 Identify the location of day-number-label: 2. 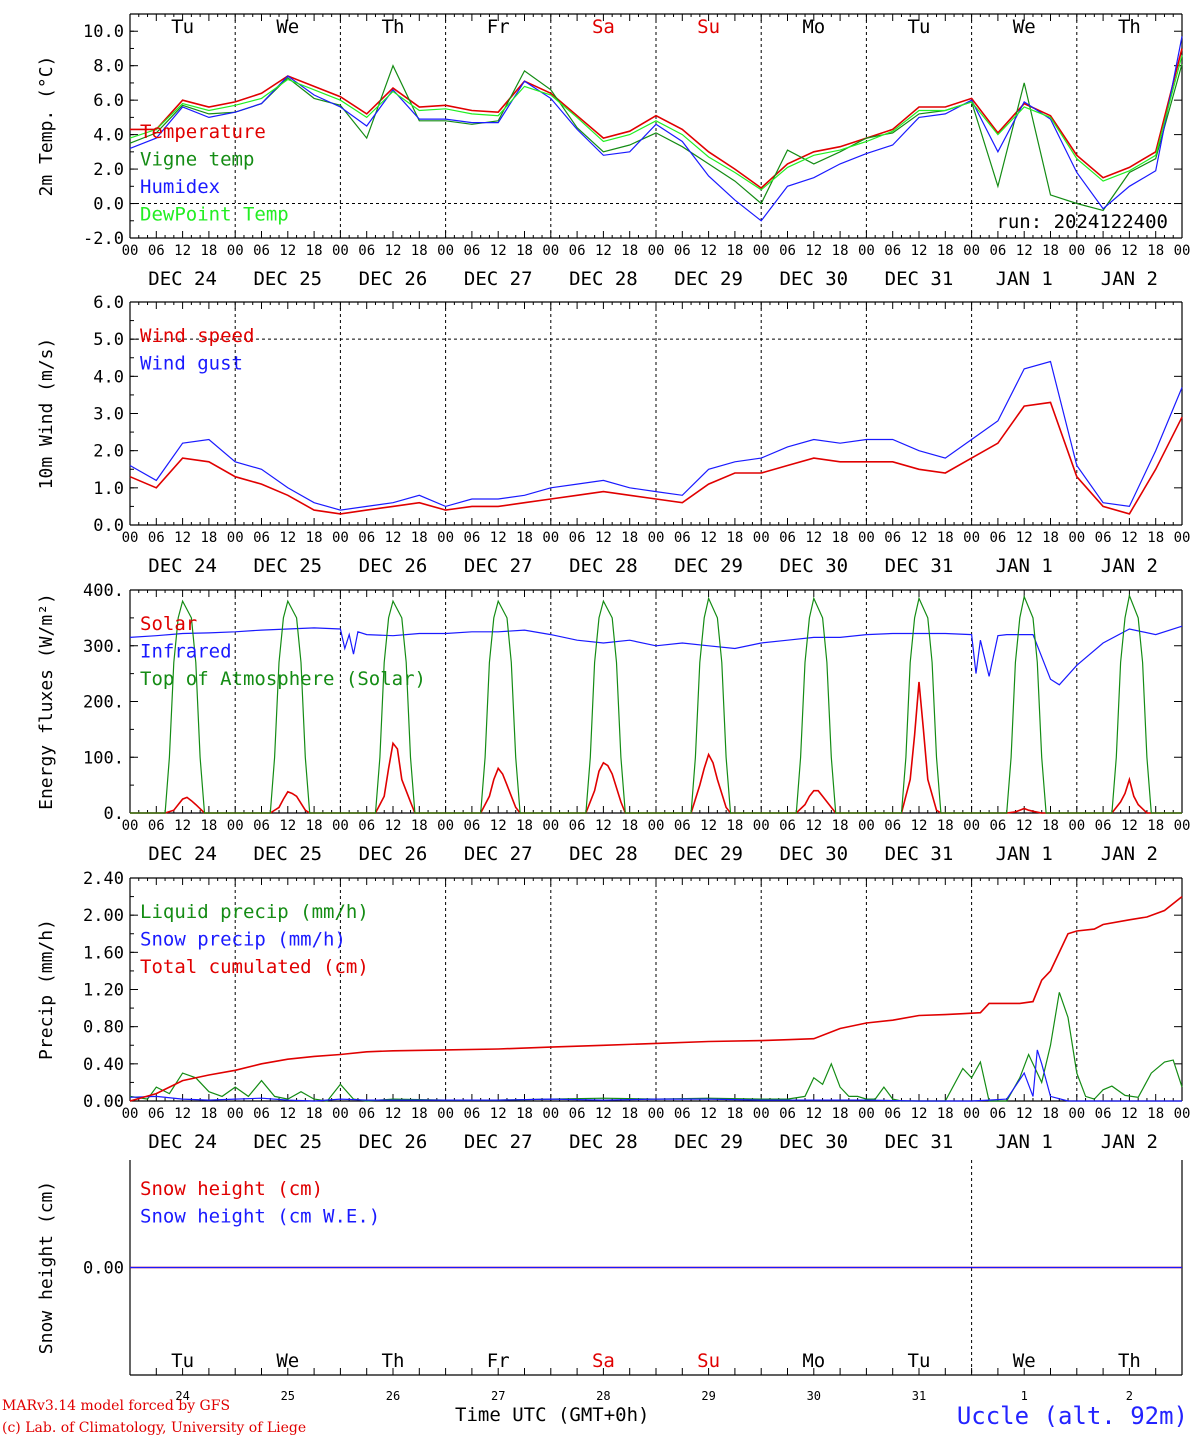
(1129, 1396).